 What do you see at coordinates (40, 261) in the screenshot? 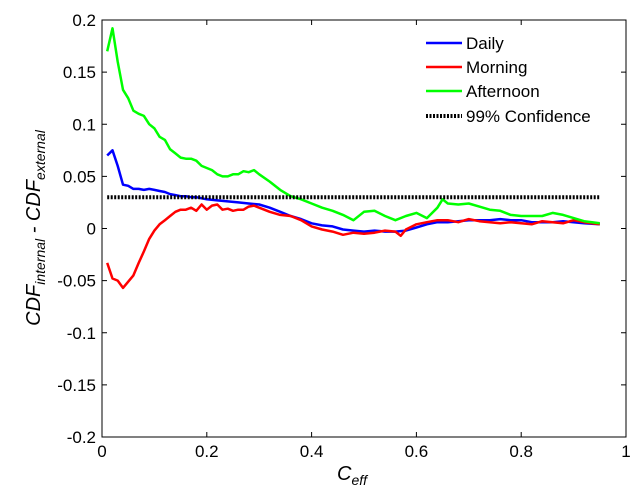
I see `y-axis-label-sub1: internal` at bounding box center [40, 261].